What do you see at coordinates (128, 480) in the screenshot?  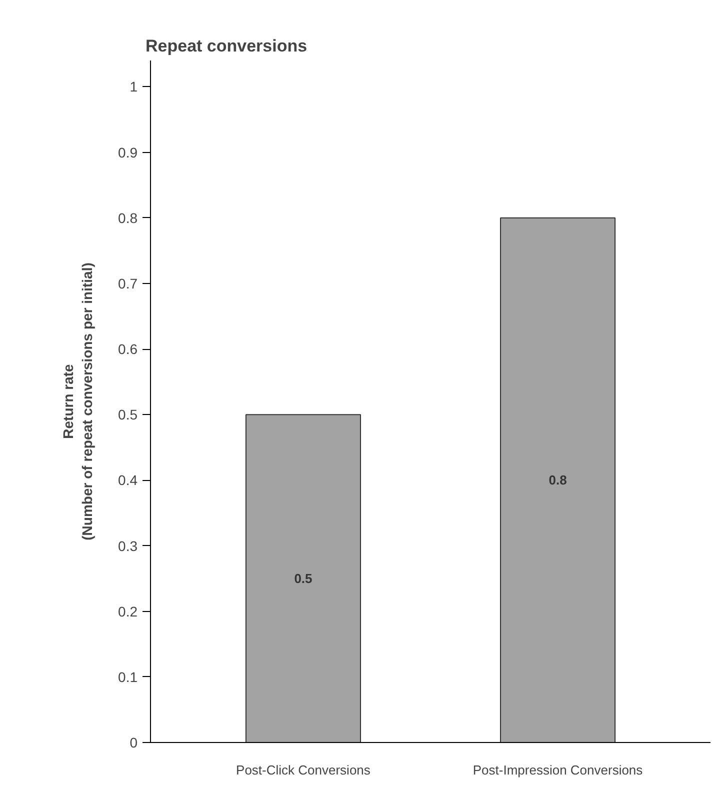 I see `y-tick-label: 0.4` at bounding box center [128, 480].